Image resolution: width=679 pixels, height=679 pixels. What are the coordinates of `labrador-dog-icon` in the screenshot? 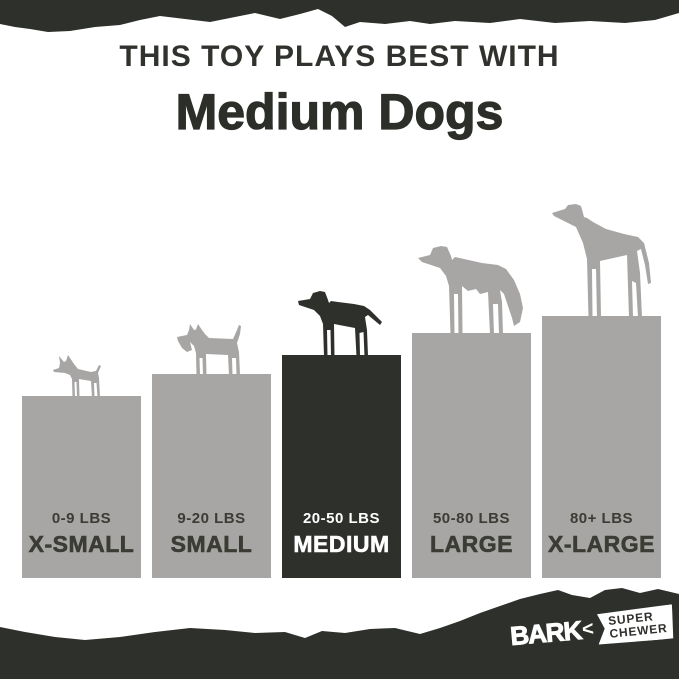 It's located at (339, 324).